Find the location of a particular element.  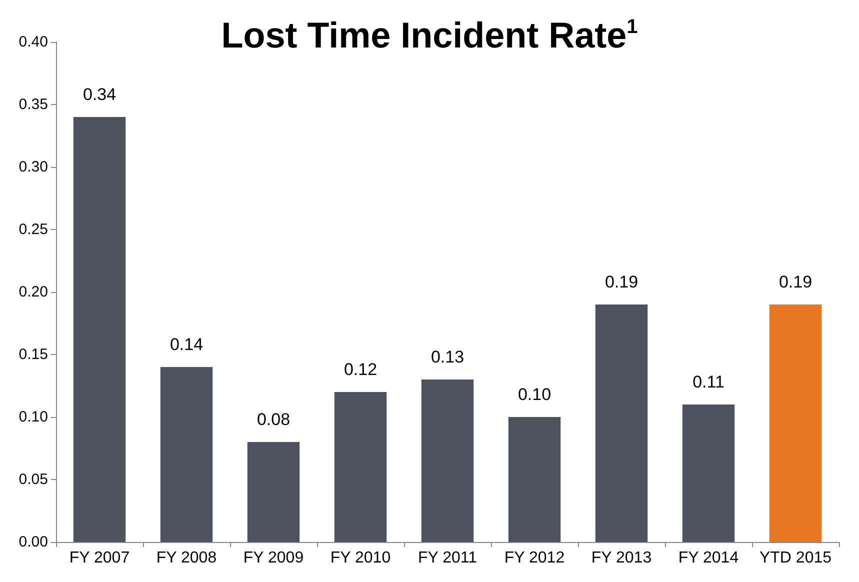

data-label: 0.34 is located at coordinates (99, 94).